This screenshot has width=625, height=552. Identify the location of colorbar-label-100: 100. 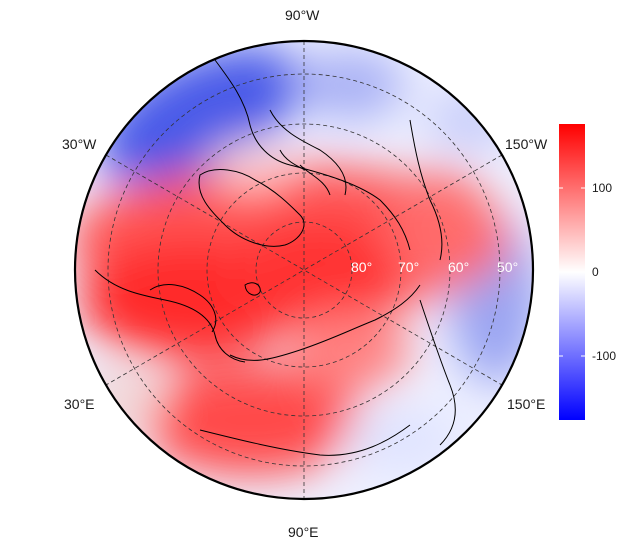
(602, 188).